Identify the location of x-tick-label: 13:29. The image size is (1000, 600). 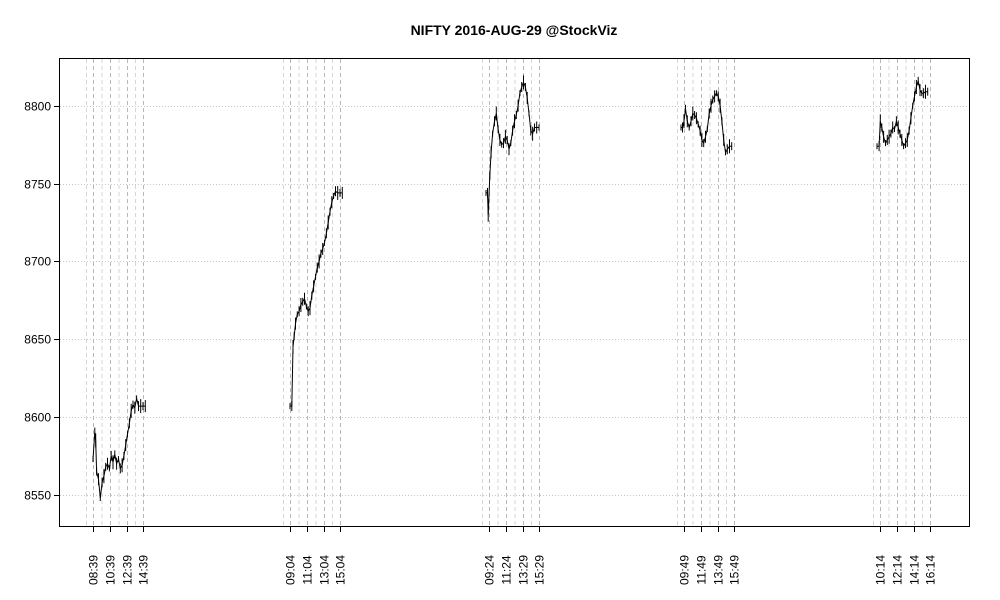
(524, 570).